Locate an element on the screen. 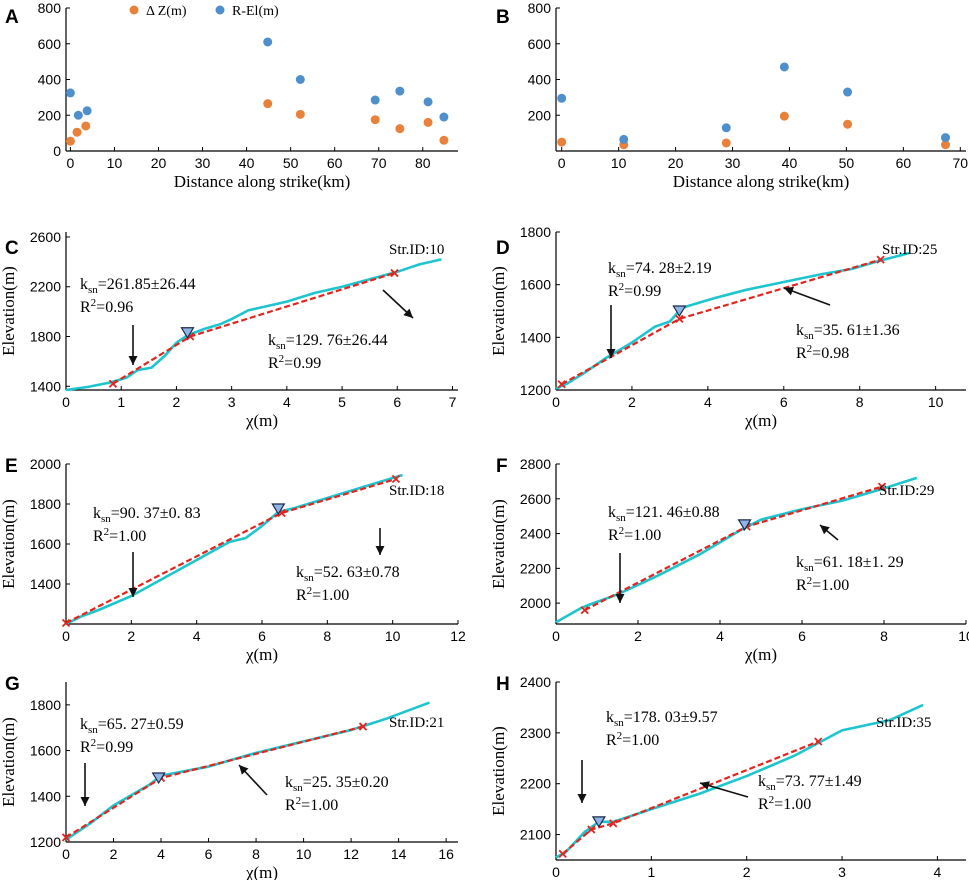  x-tick-label: 12 is located at coordinates (458, 636).